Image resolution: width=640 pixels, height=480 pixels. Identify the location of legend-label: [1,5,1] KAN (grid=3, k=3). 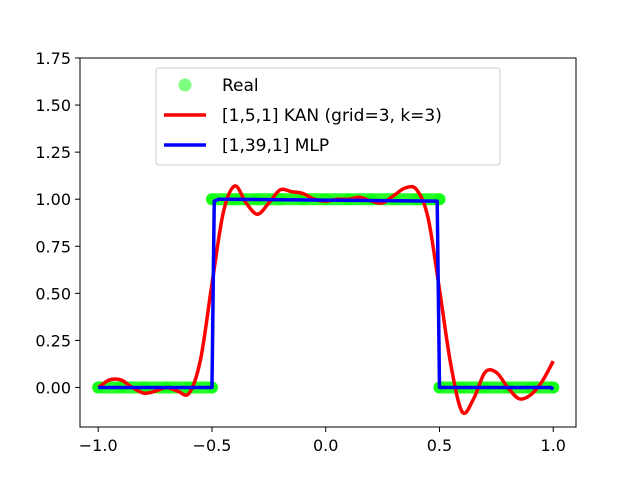
(332, 116).